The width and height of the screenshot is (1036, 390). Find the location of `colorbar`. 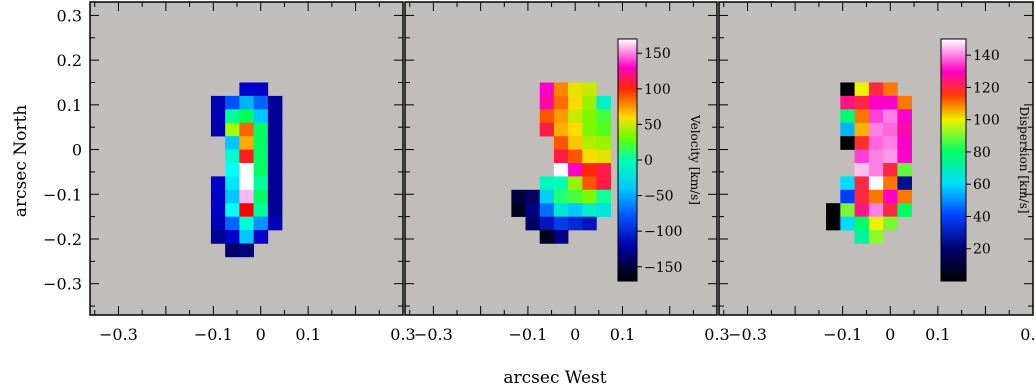

colorbar is located at coordinates (627, 160).